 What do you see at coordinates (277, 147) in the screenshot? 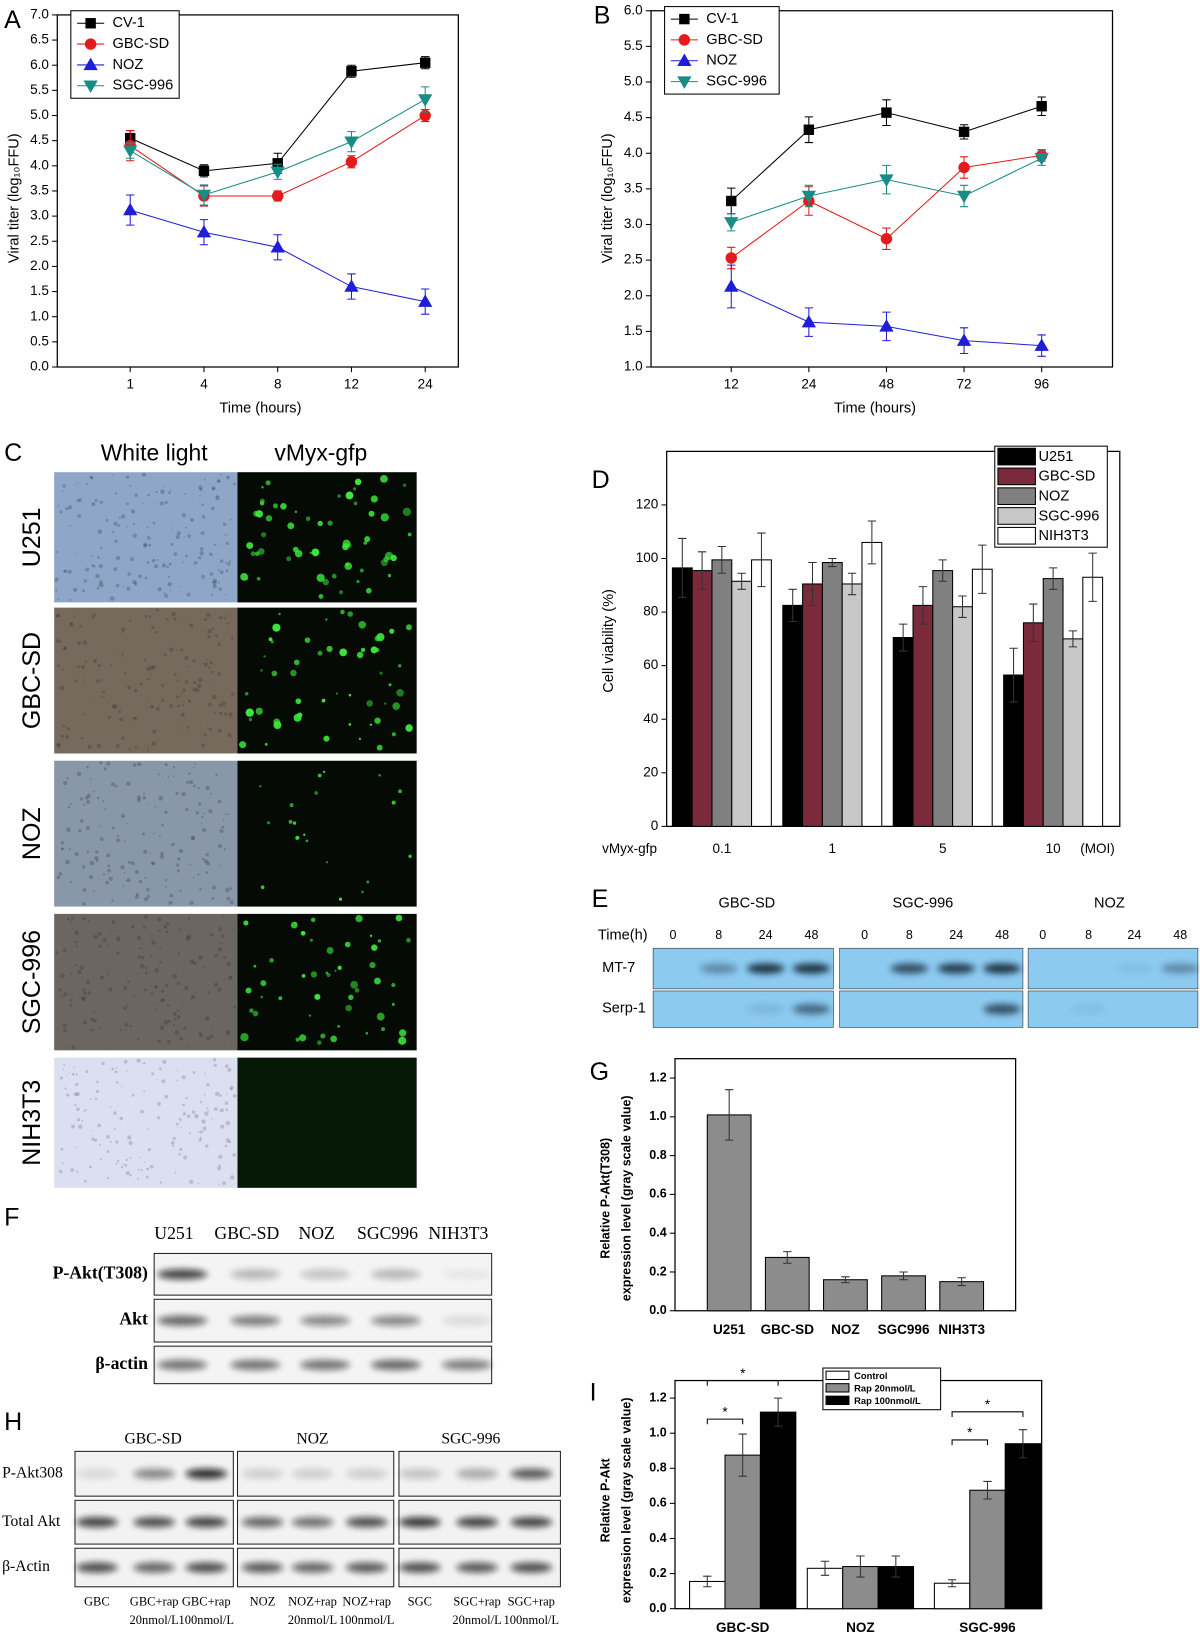
I see `series-line` at bounding box center [277, 147].